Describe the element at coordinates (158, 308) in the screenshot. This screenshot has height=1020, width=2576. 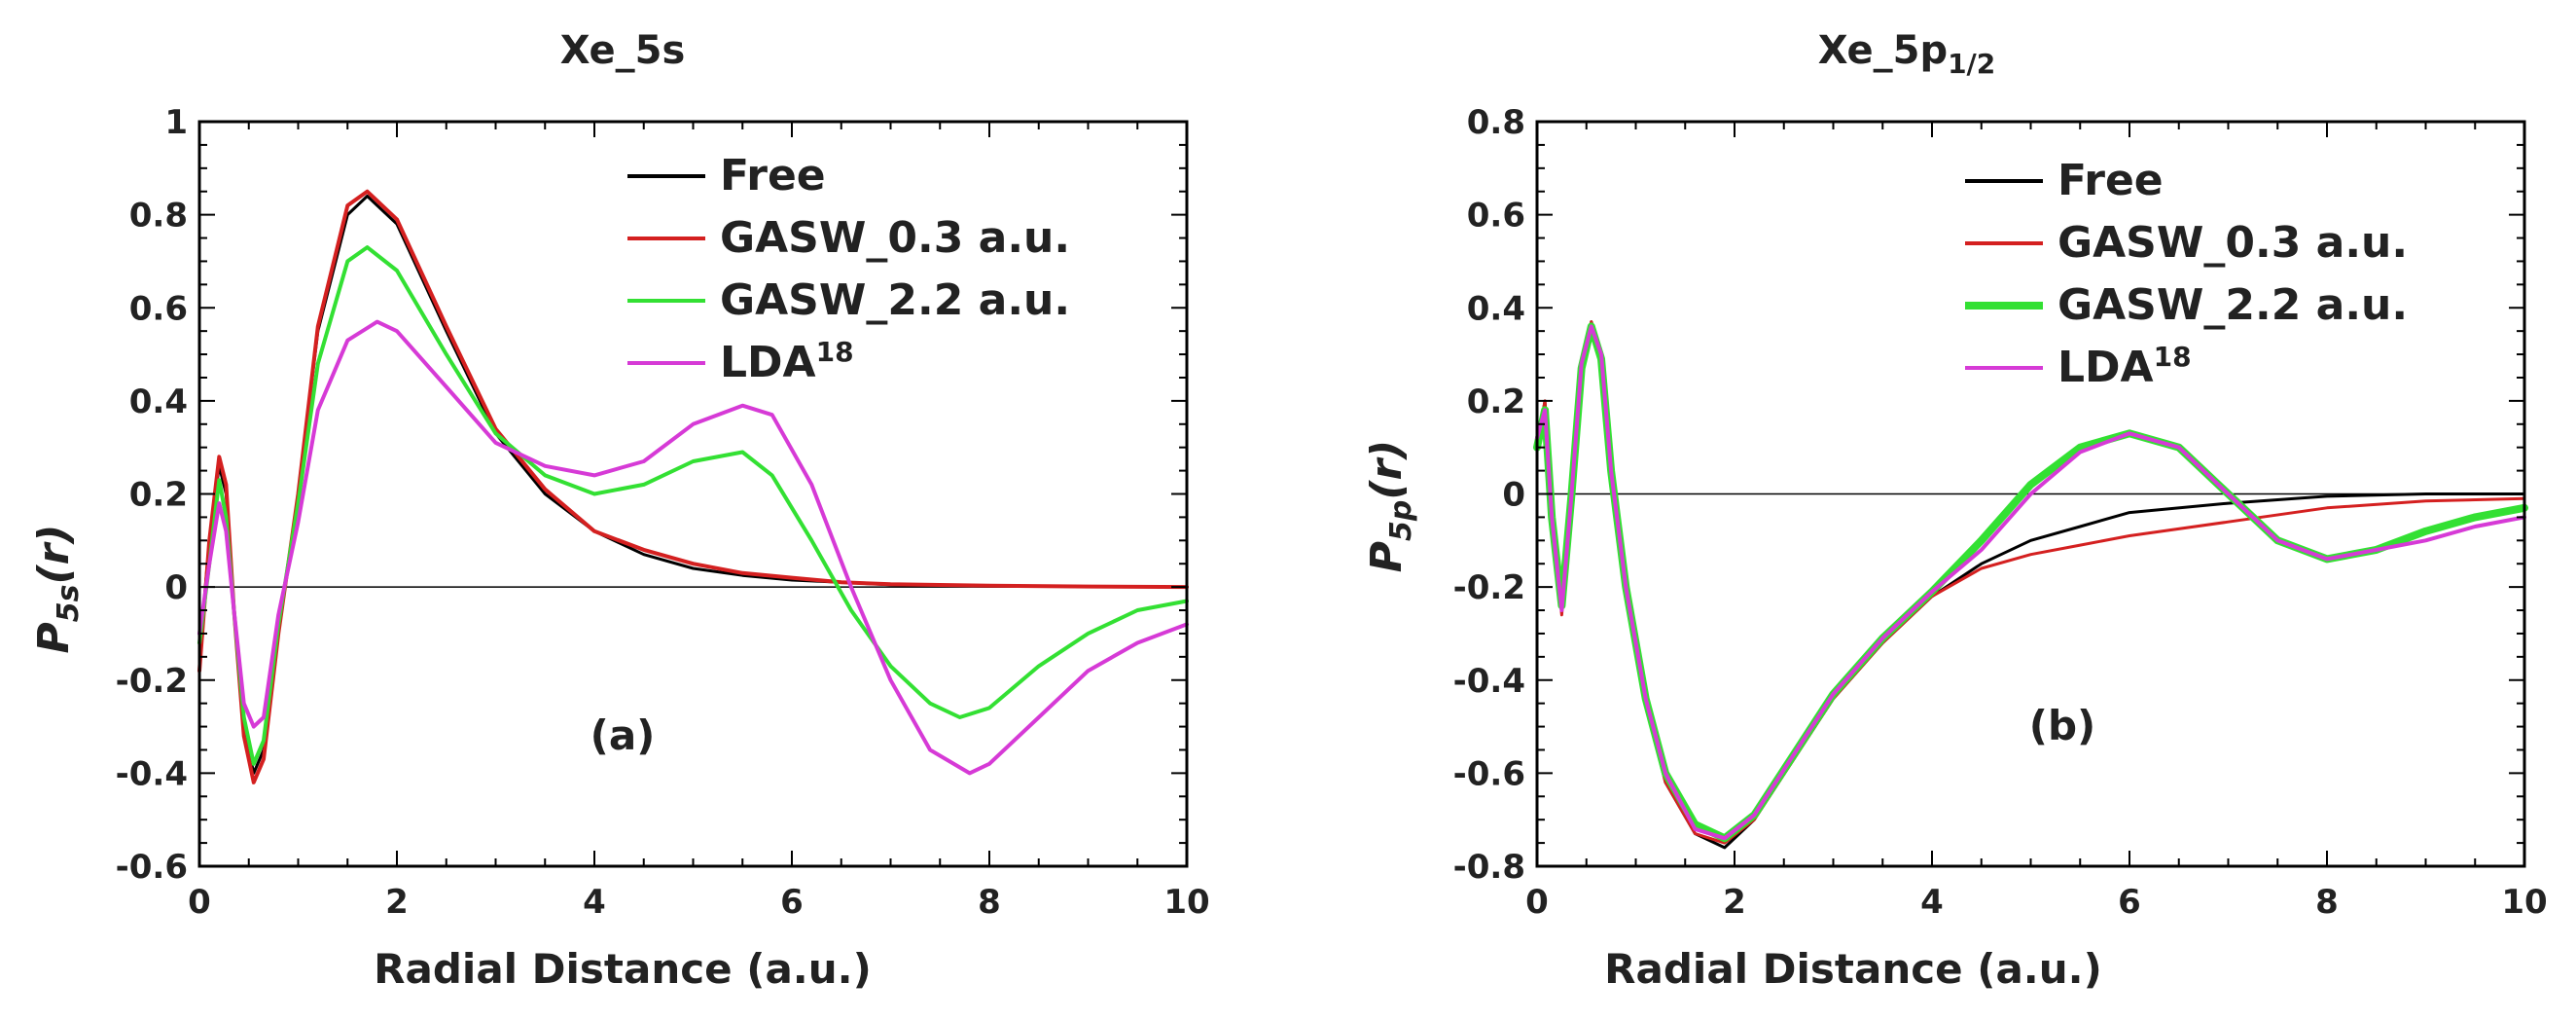
I see `y-tick-label-a: 0.6` at that location.